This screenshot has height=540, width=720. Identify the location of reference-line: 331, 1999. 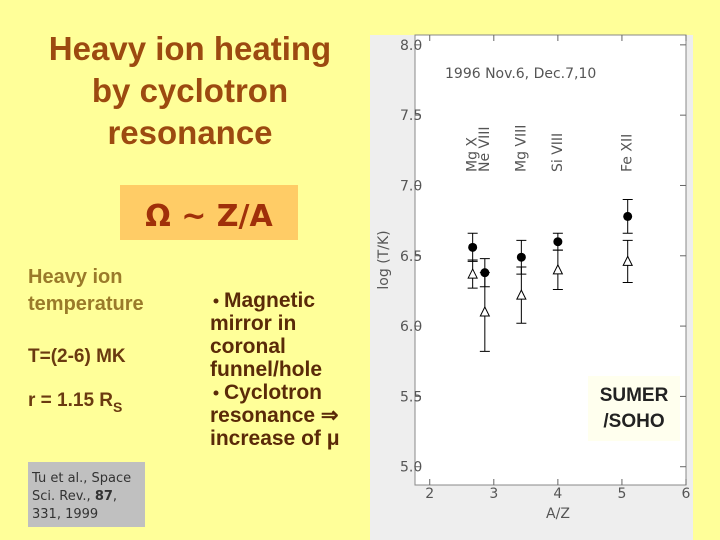
(65, 514).